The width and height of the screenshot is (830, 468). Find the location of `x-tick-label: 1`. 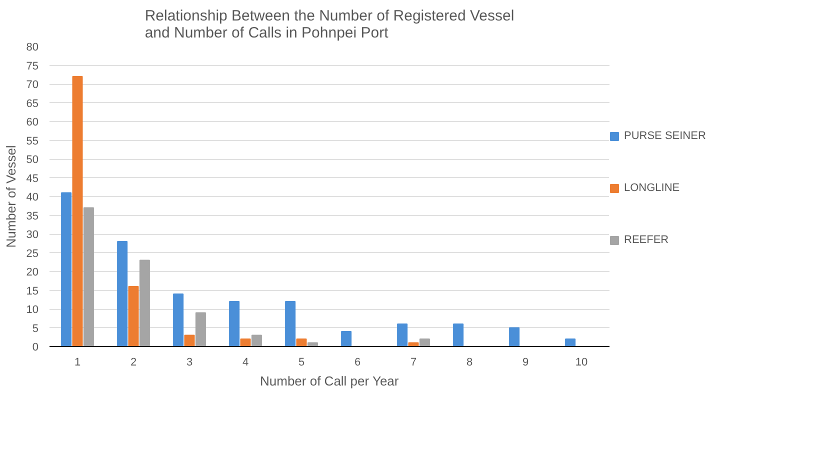

x-tick-label: 1 is located at coordinates (77, 362).